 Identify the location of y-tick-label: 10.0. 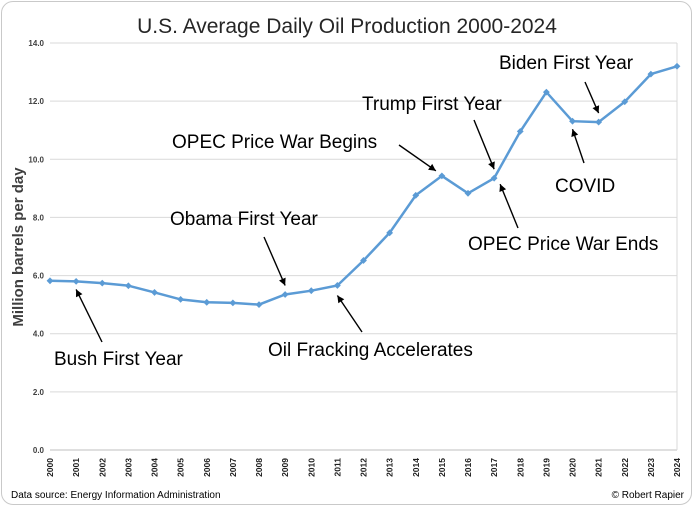
(36, 159).